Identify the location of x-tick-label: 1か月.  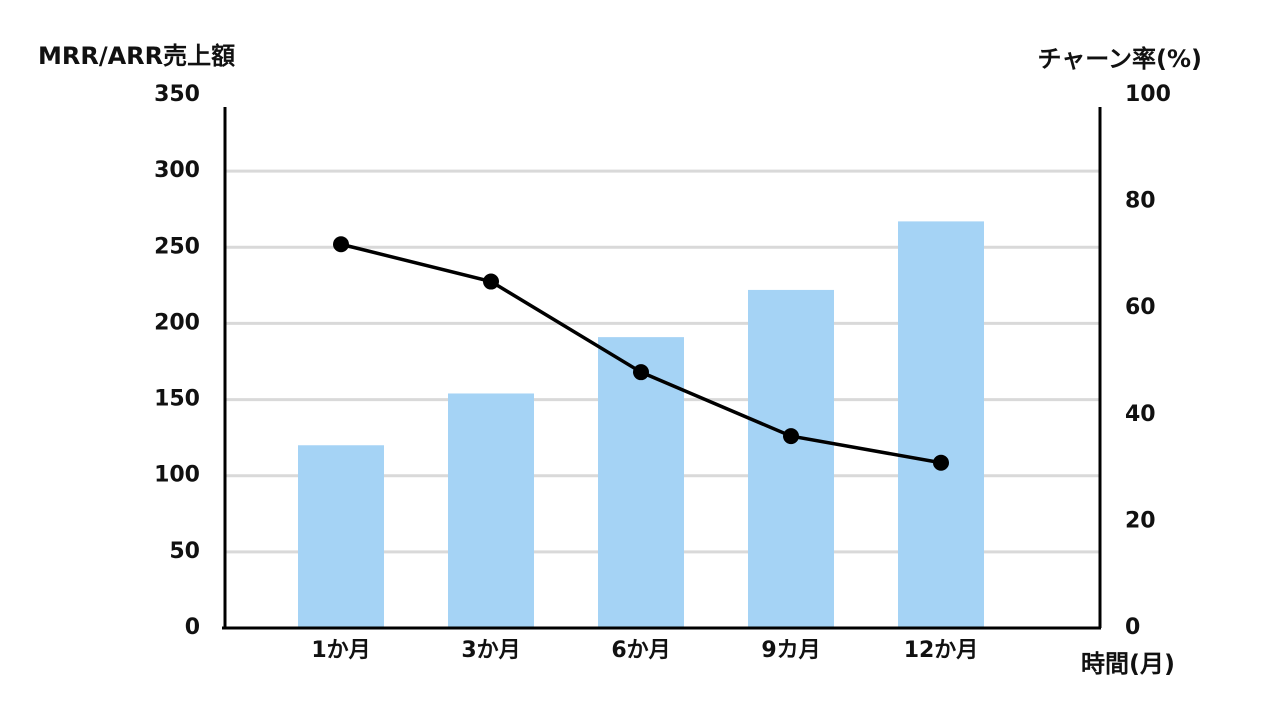
(340, 650).